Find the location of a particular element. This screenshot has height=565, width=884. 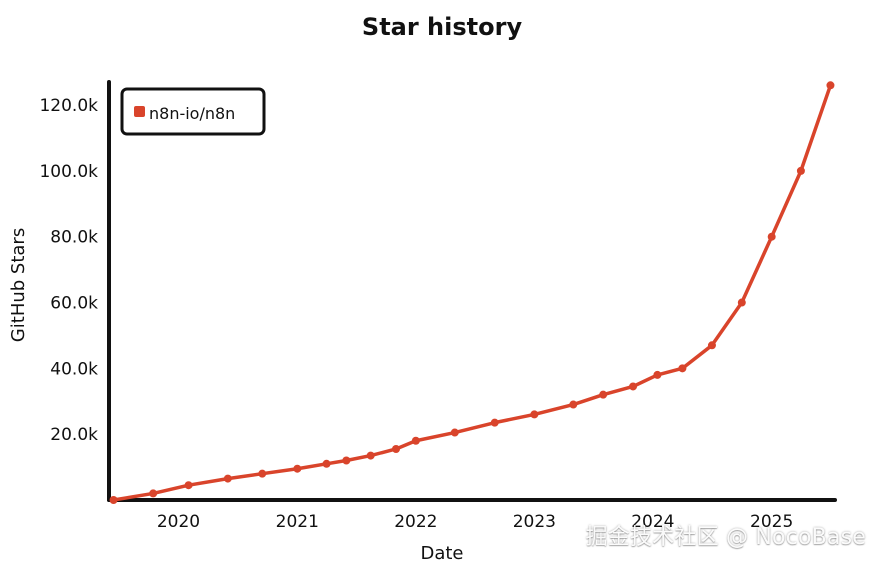

y-tick-label: 80.0k is located at coordinates (74, 238).